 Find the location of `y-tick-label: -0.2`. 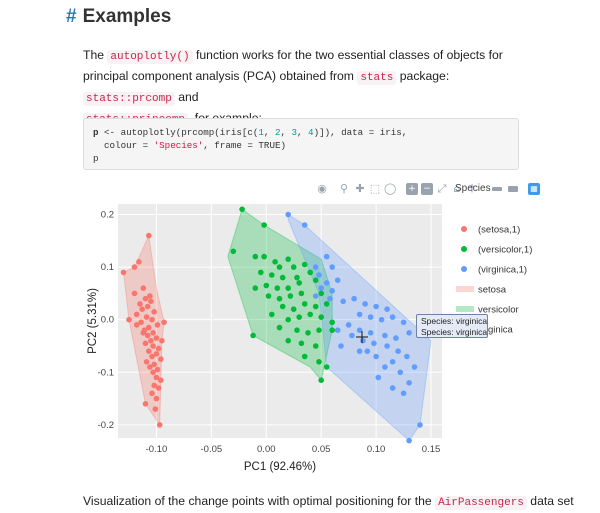

y-tick-label: -0.2 is located at coordinates (106, 425).